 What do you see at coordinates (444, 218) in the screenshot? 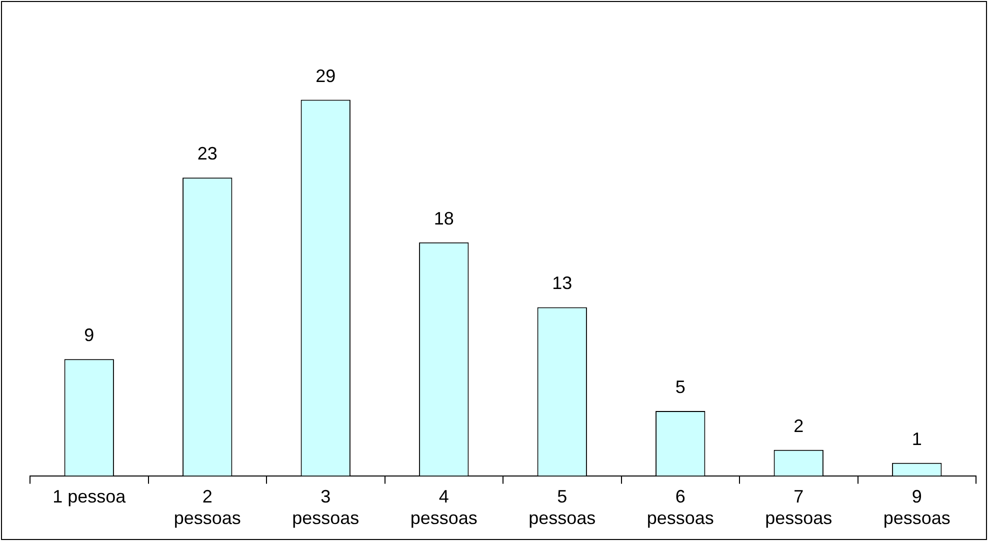
I see `data-label: 18` at bounding box center [444, 218].